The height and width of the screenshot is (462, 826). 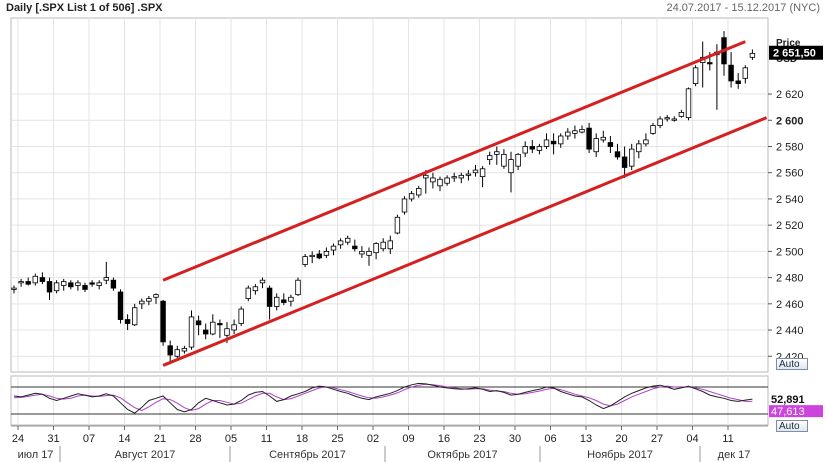 What do you see at coordinates (408, 439) in the screenshot?
I see `x-tick-label: 09` at bounding box center [408, 439].